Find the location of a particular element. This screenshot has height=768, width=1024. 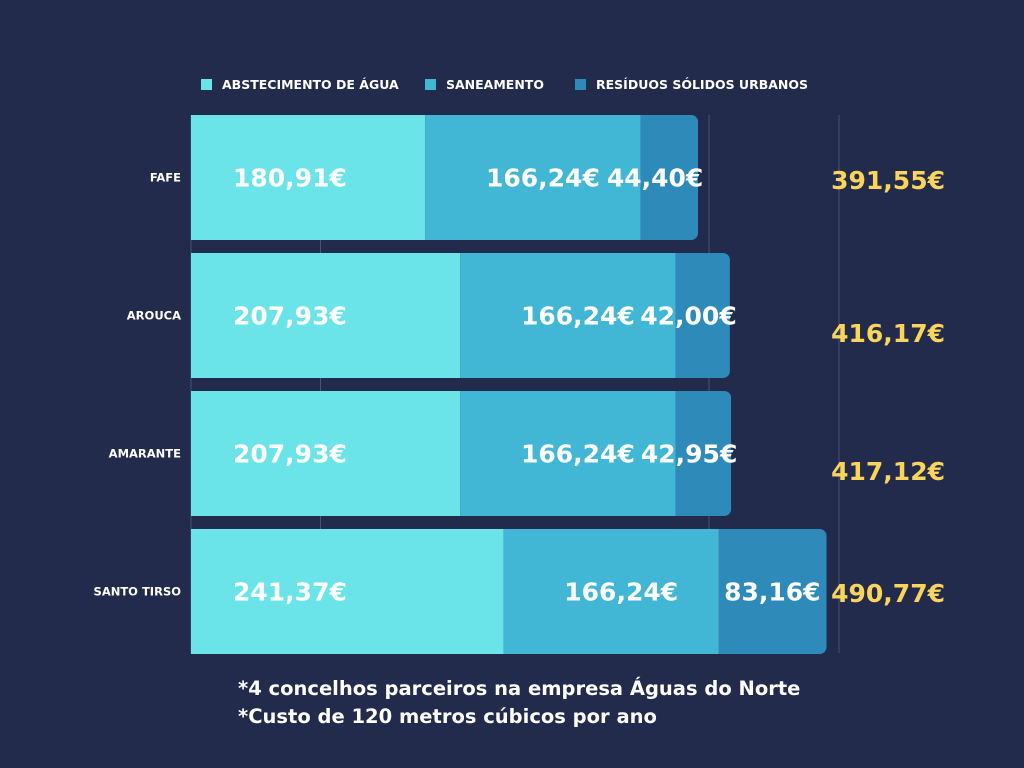

total-label: 490,77€ is located at coordinates (888, 593).